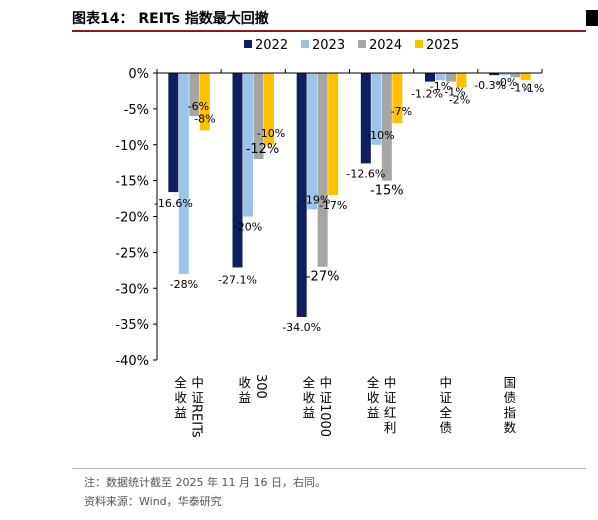 This screenshot has width=598, height=520. What do you see at coordinates (442, 45) in the screenshot?
I see `legend-label-2025: 2025` at bounding box center [442, 45].